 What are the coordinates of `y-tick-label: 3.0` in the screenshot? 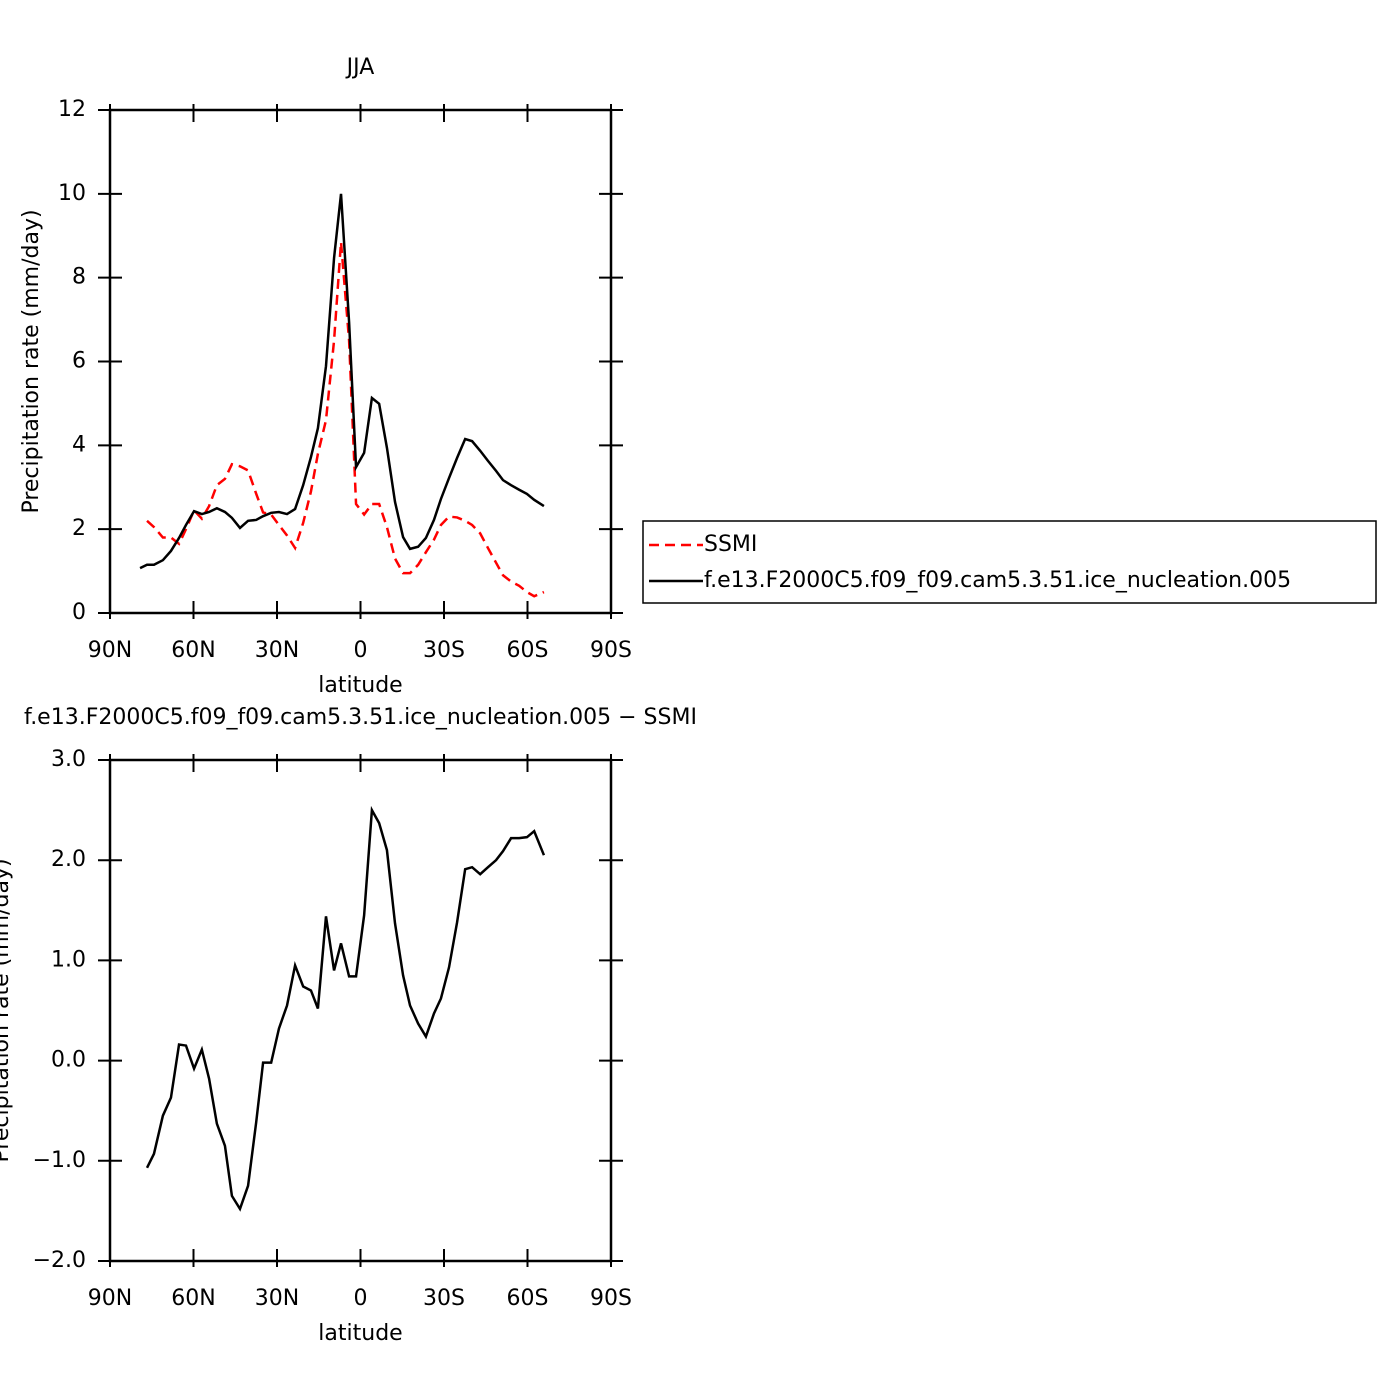 It's located at (68, 759).